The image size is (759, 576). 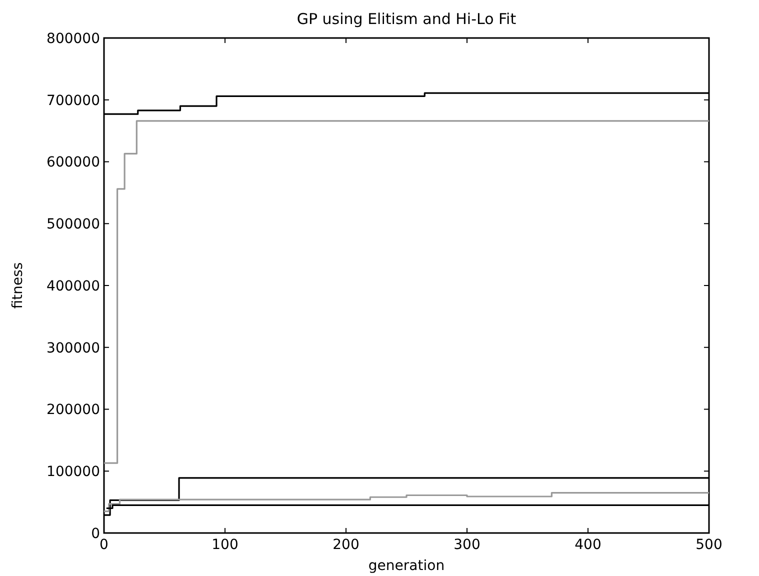 What do you see at coordinates (406, 566) in the screenshot?
I see `x-axis-title: generation` at bounding box center [406, 566].